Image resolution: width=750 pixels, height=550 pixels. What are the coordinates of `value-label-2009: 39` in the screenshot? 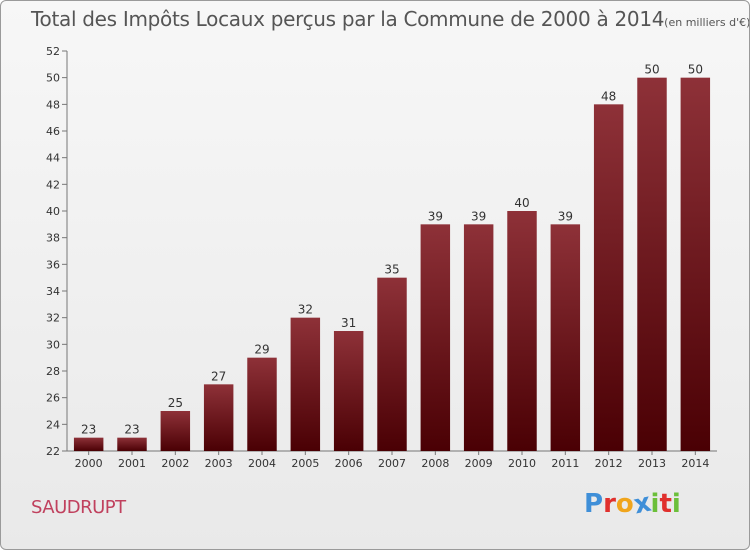 It's located at (478, 216).